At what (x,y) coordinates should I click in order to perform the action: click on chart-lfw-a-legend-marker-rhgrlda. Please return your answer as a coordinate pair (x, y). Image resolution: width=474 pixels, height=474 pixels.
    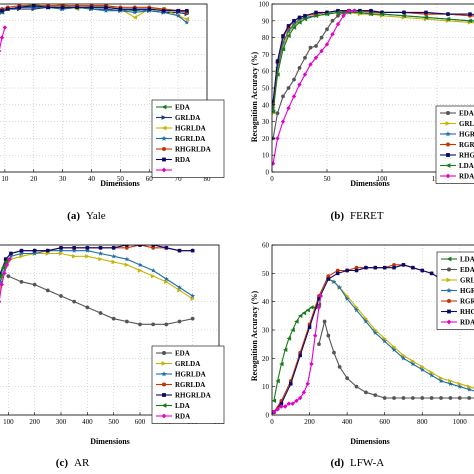
    Looking at the image, I should click on (449, 311).